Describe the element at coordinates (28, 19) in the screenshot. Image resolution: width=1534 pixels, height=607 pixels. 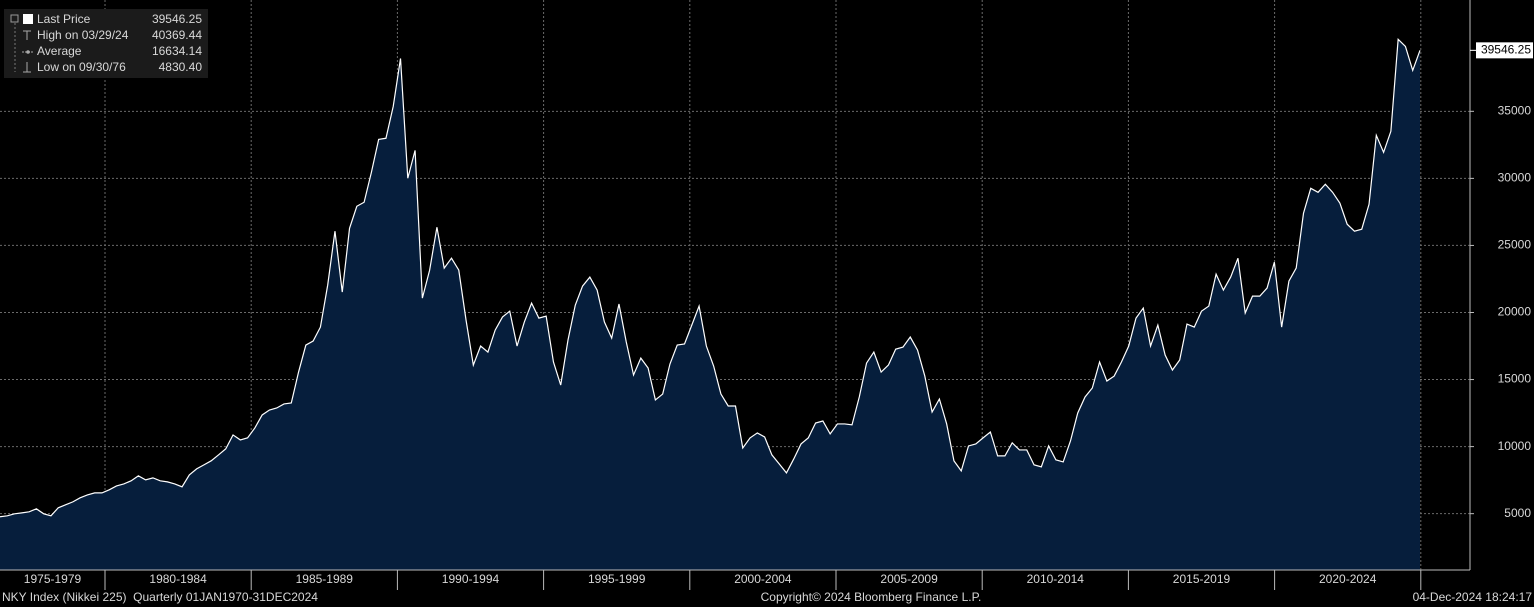
I see `legend-swatch` at that location.